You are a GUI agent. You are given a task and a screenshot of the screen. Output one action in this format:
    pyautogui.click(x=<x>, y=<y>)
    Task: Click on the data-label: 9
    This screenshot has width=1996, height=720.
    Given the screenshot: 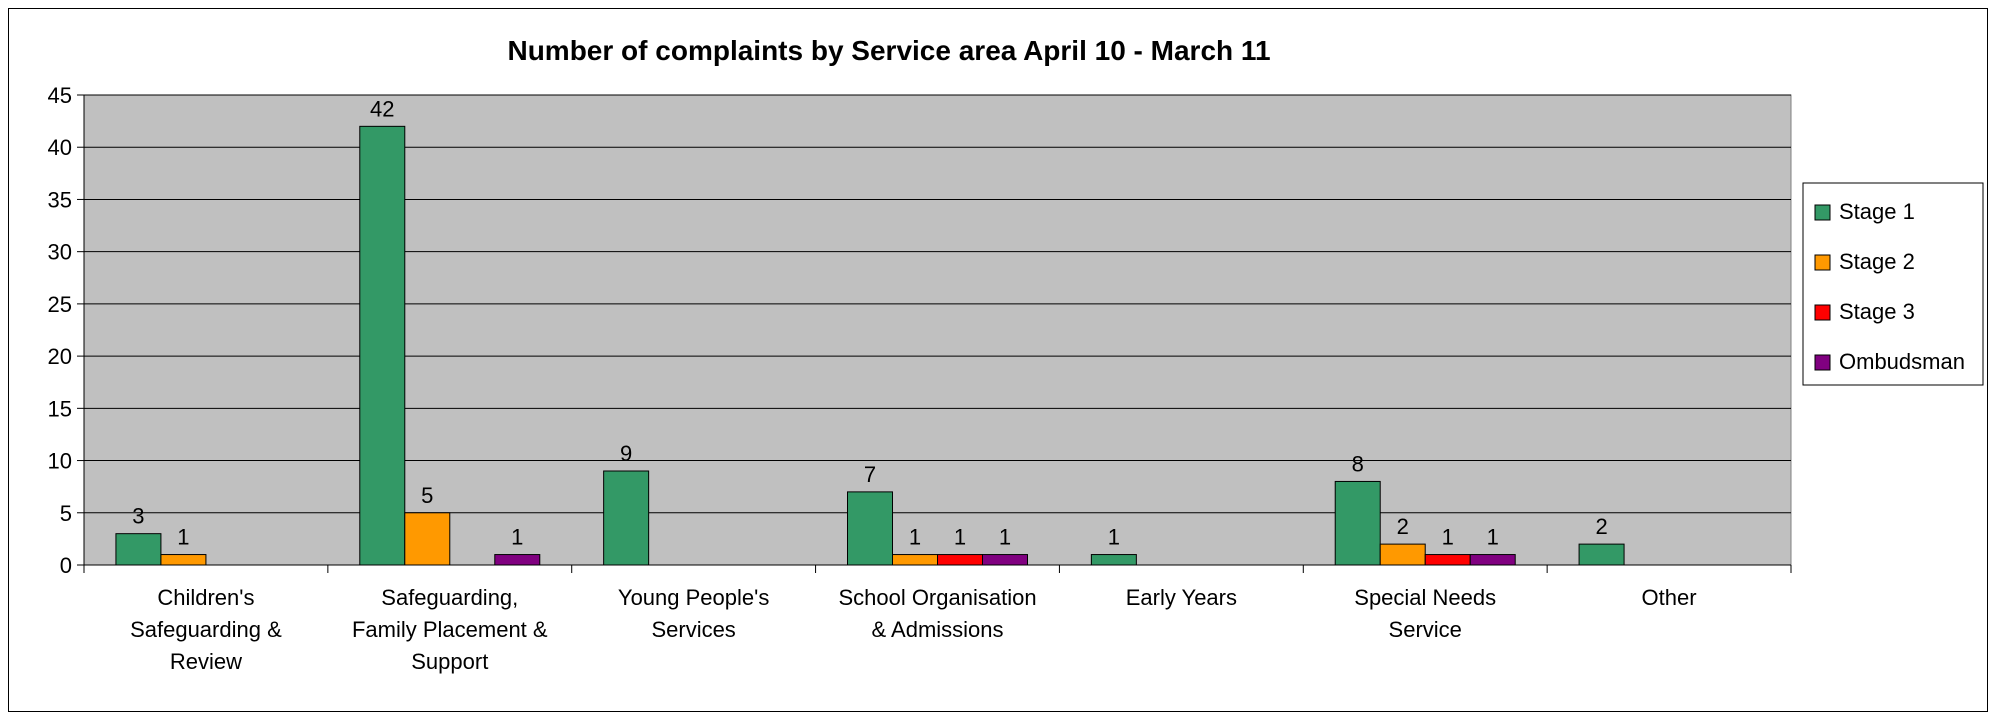 What is the action you would take?
    pyautogui.click(x=626, y=453)
    